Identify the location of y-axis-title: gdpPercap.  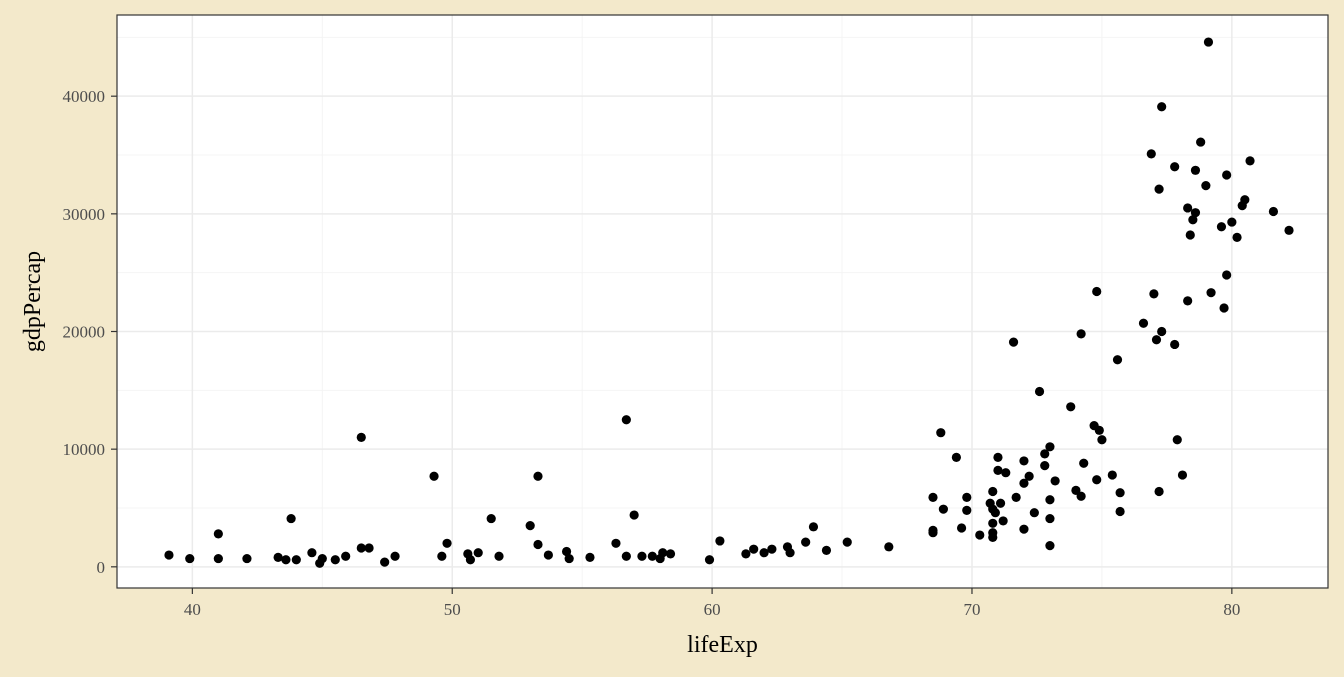
(33, 301).